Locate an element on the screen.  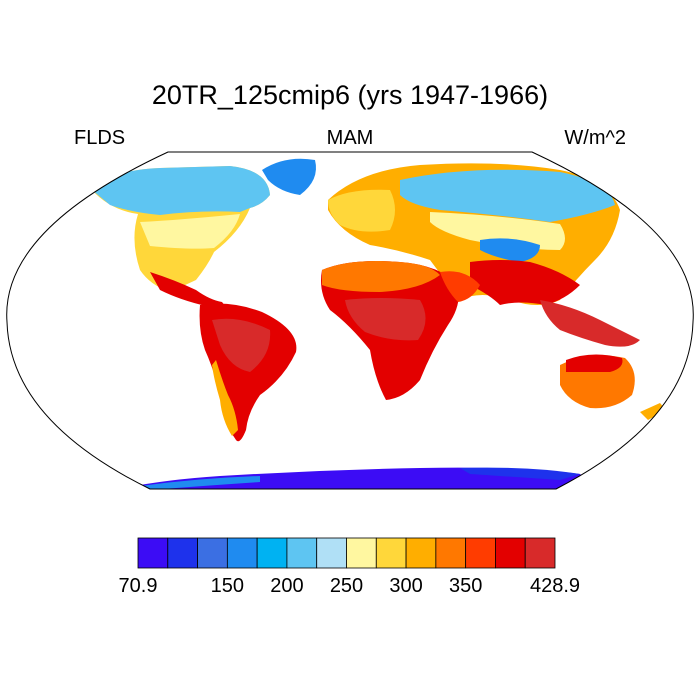
colorbar-tick-label: 70.9 is located at coordinates (138, 586).